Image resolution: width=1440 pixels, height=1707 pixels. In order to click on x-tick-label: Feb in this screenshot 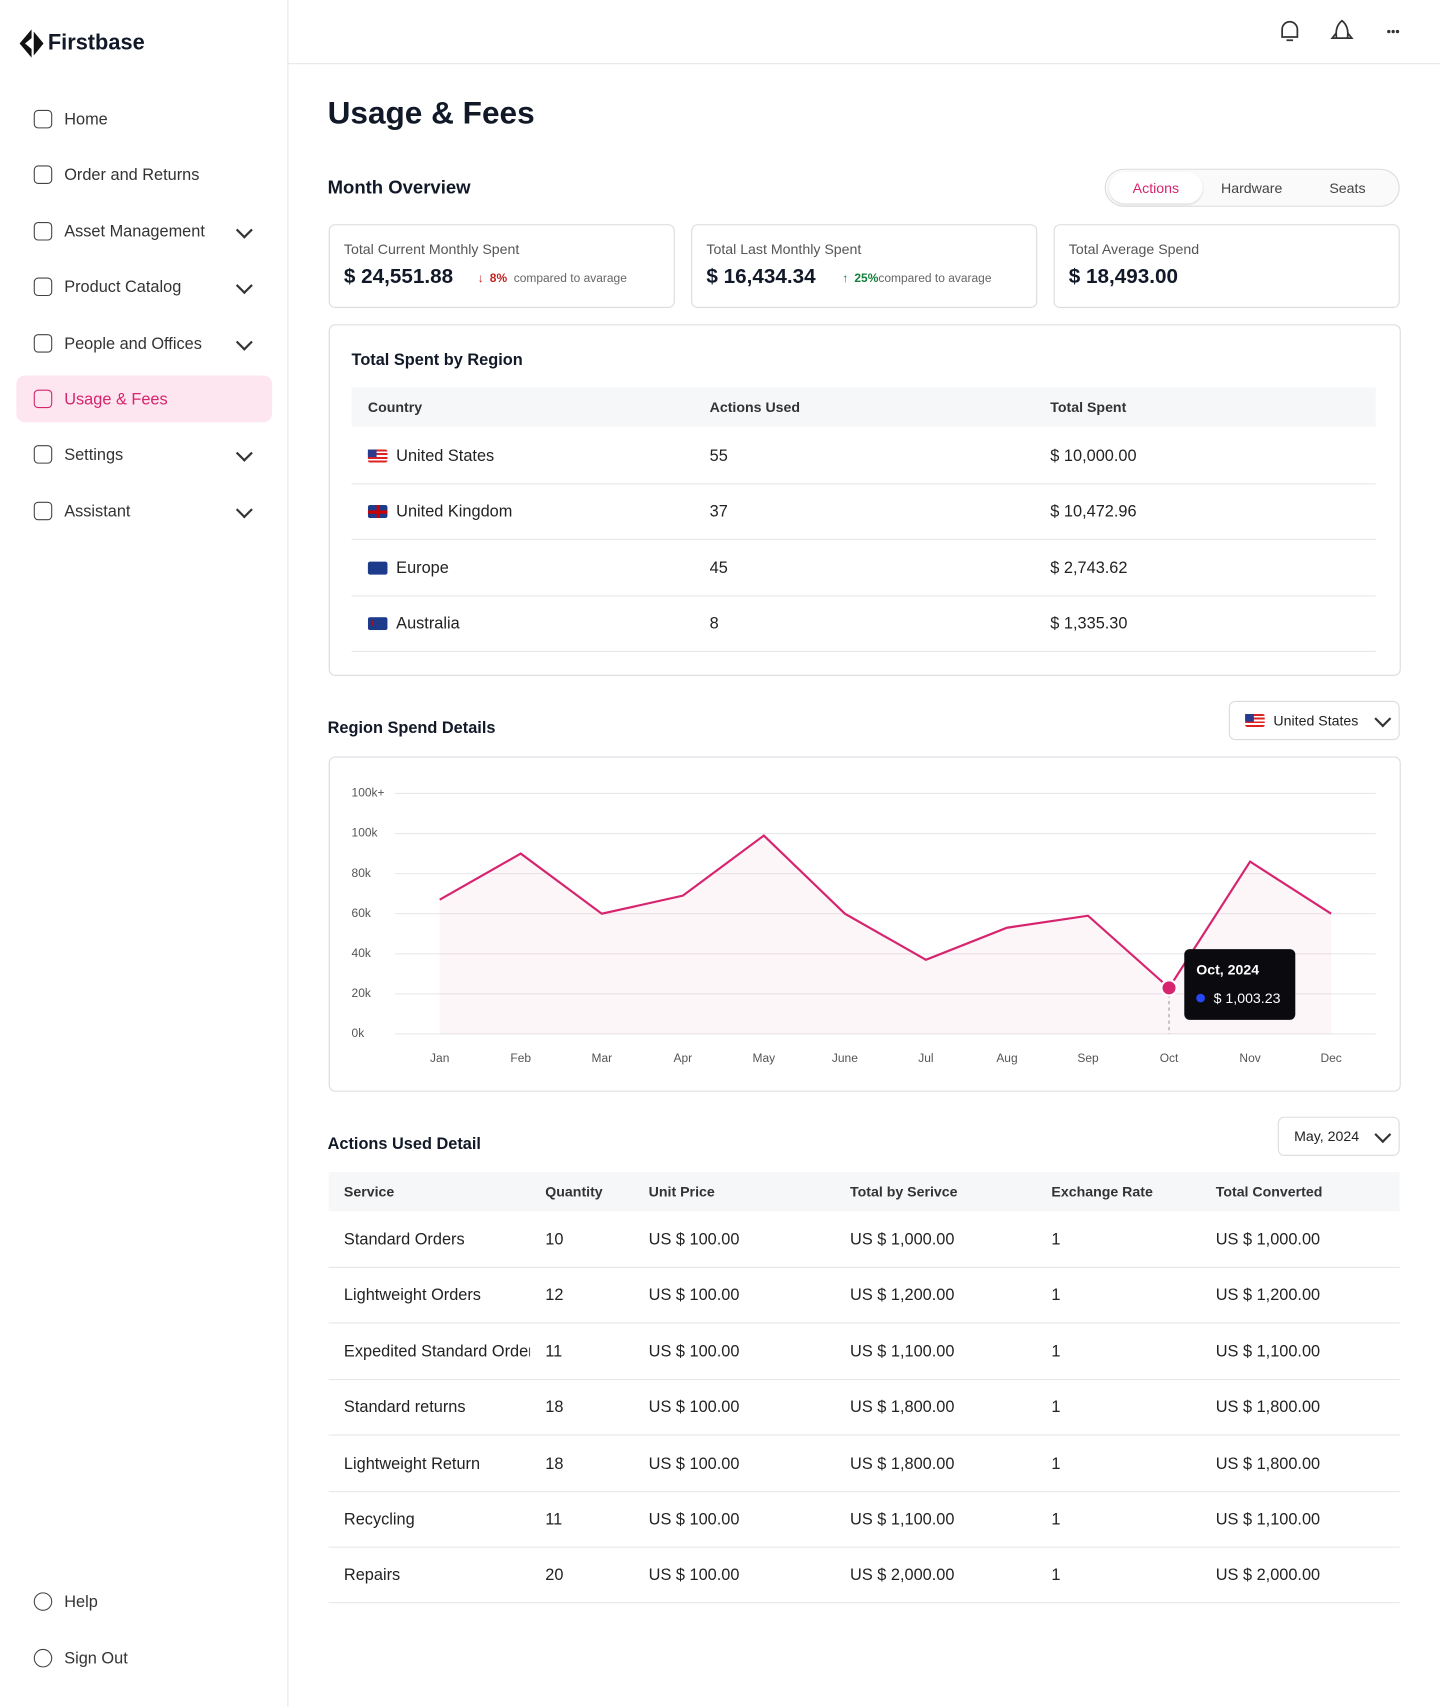, I will do `click(520, 1058)`.